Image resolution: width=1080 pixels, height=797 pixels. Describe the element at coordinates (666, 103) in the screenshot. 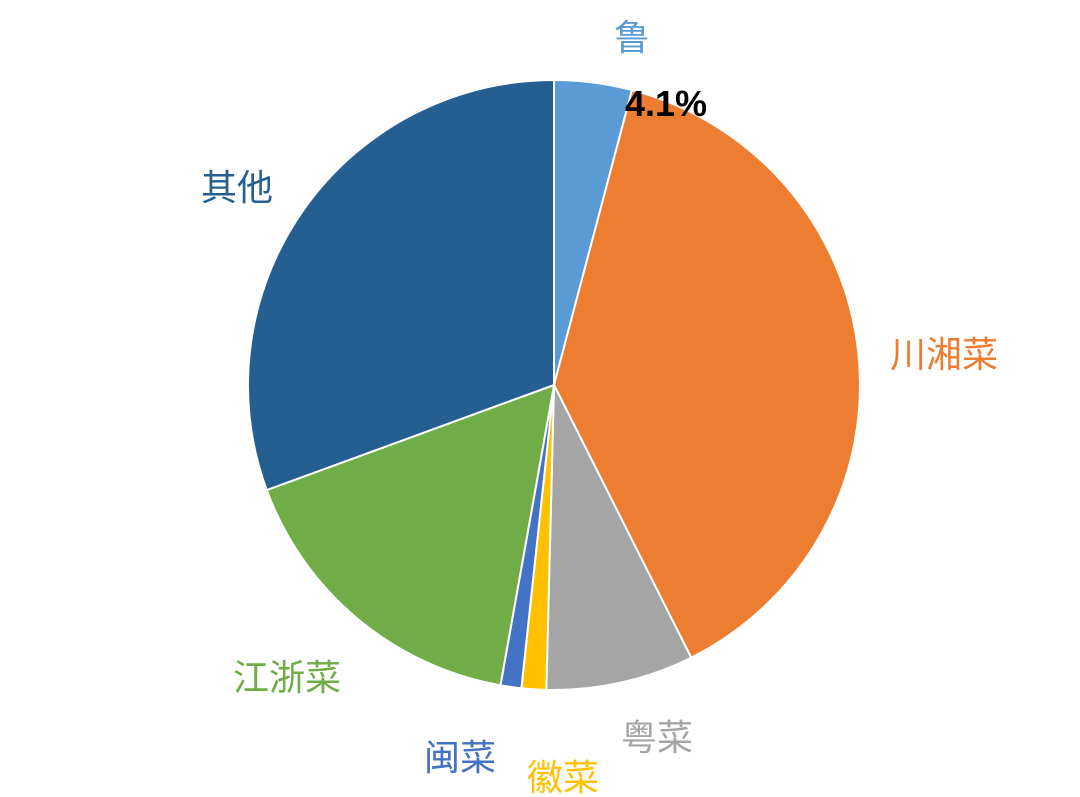

I see `slice-value-label: 4.1%` at that location.